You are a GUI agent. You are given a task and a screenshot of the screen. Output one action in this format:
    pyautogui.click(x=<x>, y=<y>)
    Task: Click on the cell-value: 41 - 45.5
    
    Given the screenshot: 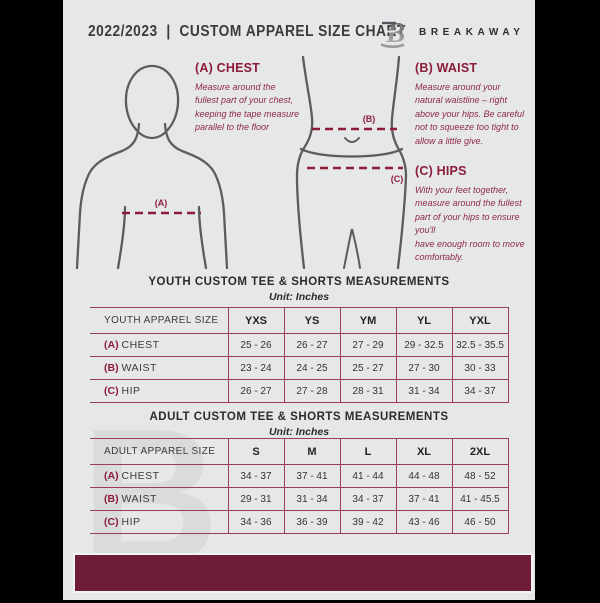 What is the action you would take?
    pyautogui.click(x=480, y=499)
    